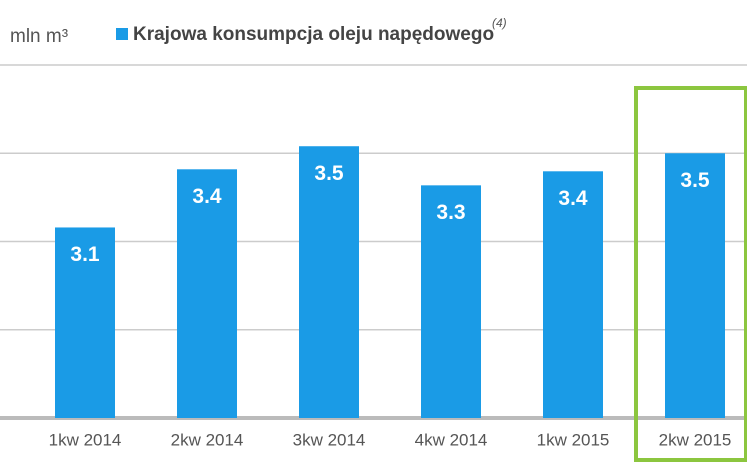 This screenshot has height=465, width=747. I want to click on legend-label: Krajowa konsumpcja oleju napędowego, so click(313, 34).